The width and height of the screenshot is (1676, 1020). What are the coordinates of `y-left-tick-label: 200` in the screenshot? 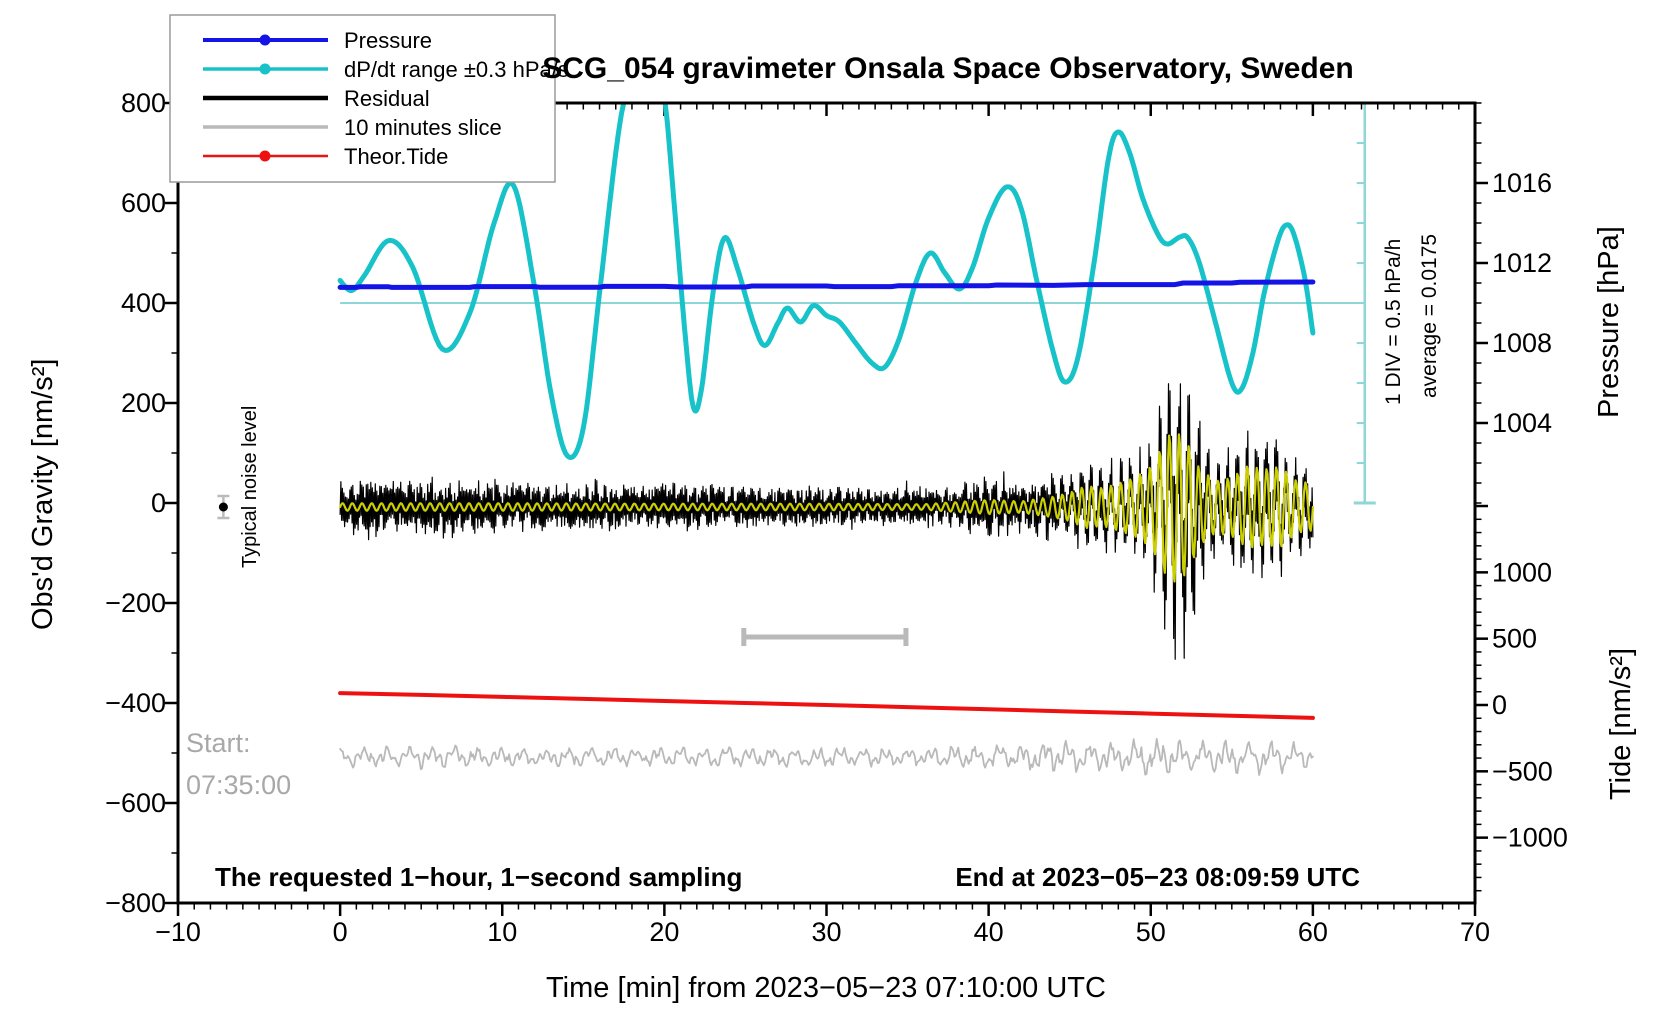 It's located at (143, 403).